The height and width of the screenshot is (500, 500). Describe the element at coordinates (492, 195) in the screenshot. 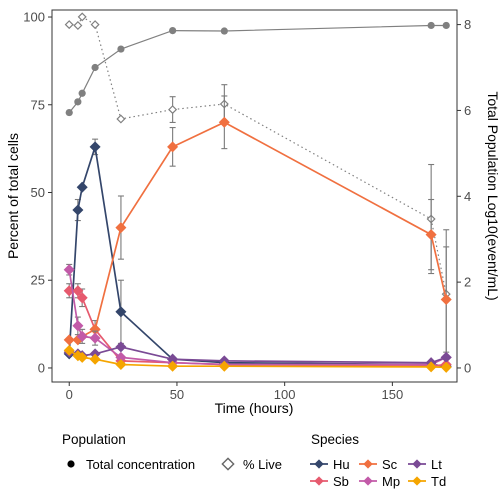

I see `y2-axis-title: Total Population Log10(event/mL)` at that location.